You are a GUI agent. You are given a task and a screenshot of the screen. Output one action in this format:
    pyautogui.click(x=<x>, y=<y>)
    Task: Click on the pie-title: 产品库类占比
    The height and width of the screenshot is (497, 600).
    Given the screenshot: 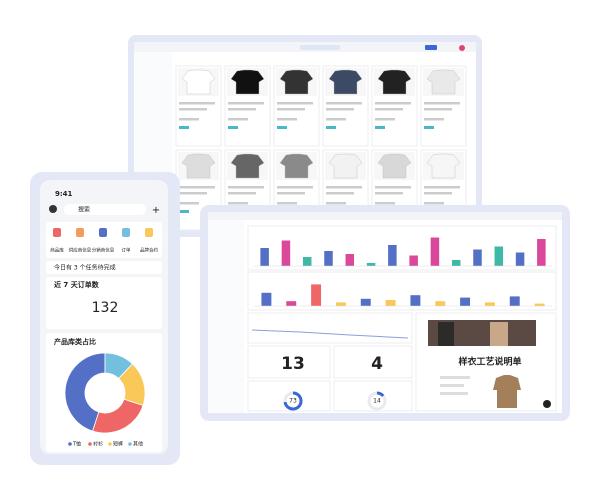 What is the action you would take?
    pyautogui.click(x=75, y=341)
    